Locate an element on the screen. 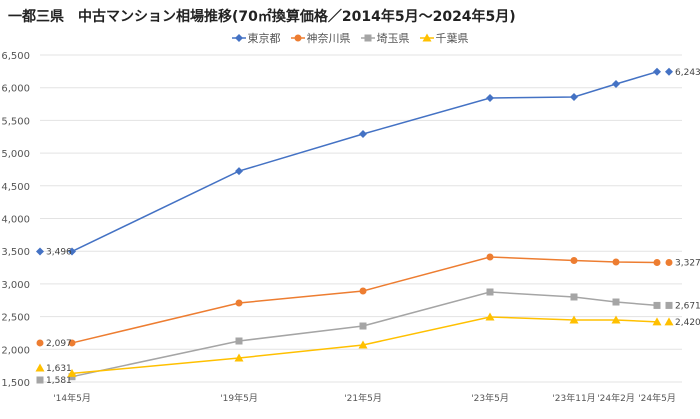 The width and height of the screenshot is (700, 419). start-data-label: 2,097 is located at coordinates (59, 344).